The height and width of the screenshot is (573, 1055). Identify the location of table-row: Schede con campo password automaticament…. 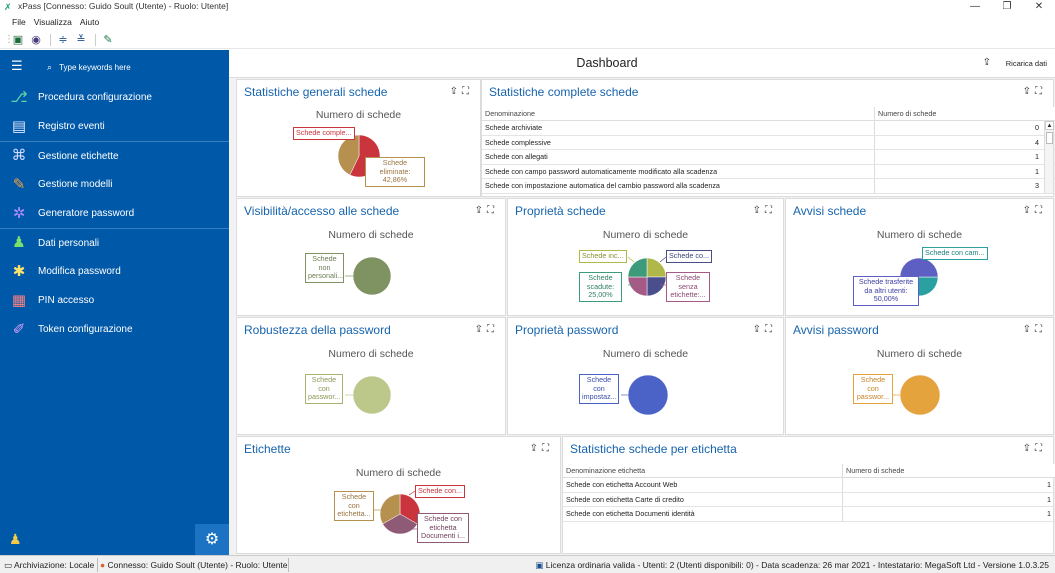
(768, 171).